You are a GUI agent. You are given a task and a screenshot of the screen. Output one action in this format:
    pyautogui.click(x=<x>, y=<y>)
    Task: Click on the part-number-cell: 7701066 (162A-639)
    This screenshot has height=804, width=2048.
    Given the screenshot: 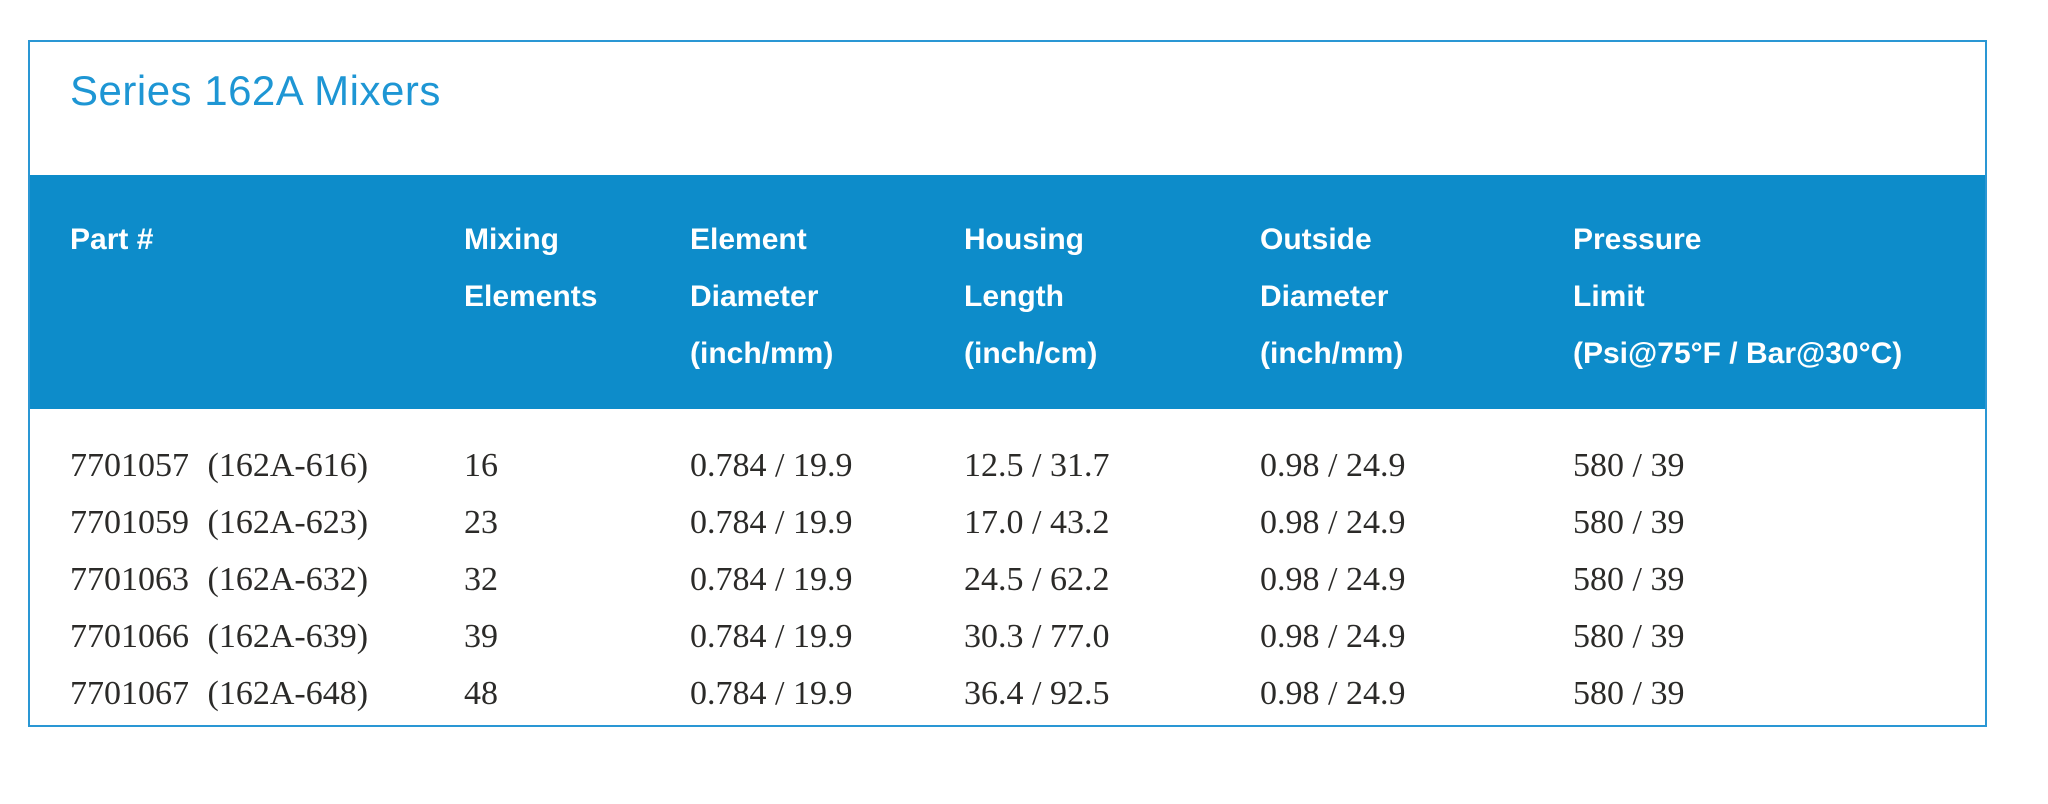 What is the action you would take?
    pyautogui.click(x=247, y=636)
    